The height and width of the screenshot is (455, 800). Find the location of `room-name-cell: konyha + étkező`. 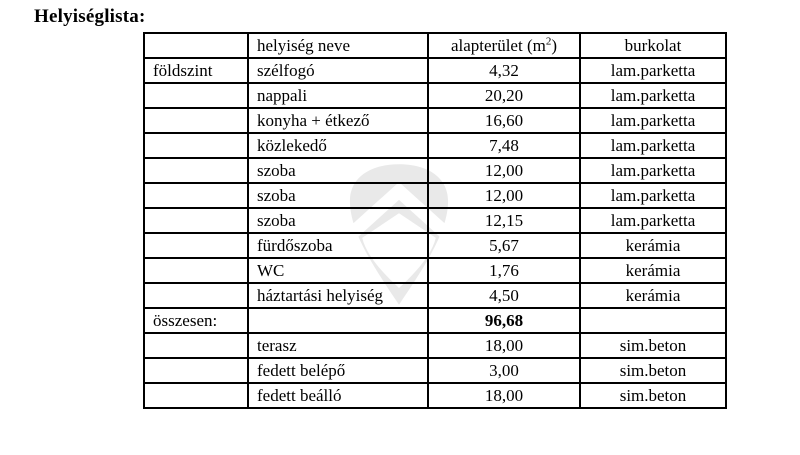

room-name-cell: konyha + étkező is located at coordinates (338, 120).